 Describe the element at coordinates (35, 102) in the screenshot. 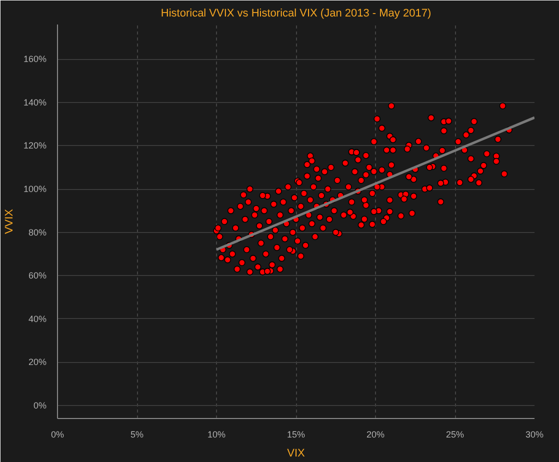

I see `y-tick-label: 140%` at that location.